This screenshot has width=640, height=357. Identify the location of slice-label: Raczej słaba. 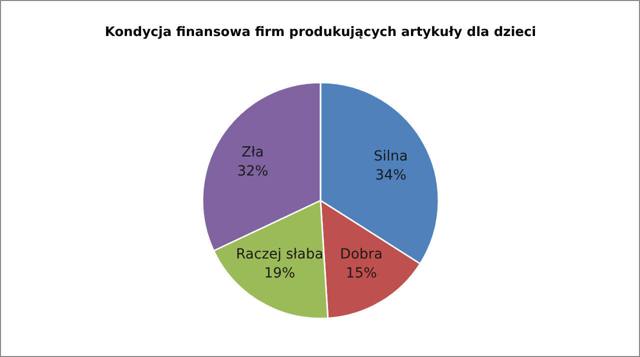
(280, 254).